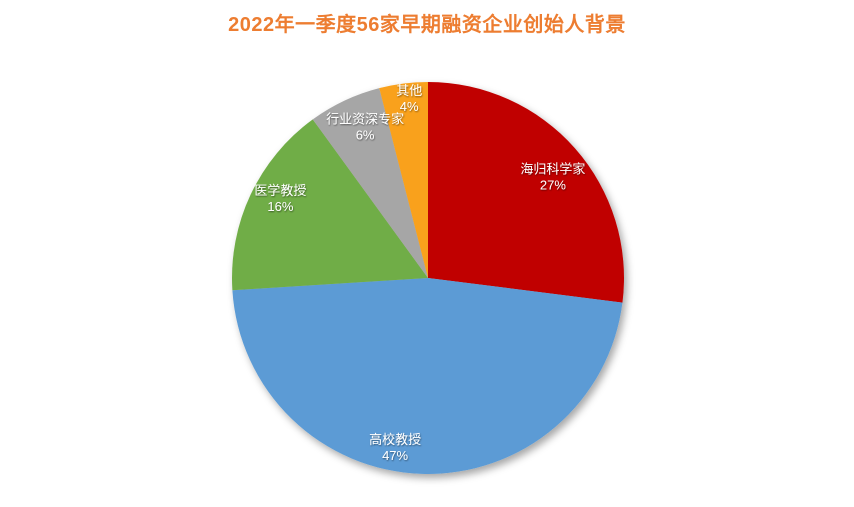 This screenshot has width=854, height=507. Describe the element at coordinates (427, 25) in the screenshot. I see `chart-title: 2022年一季度56家早期融资企业创始人背景` at that location.